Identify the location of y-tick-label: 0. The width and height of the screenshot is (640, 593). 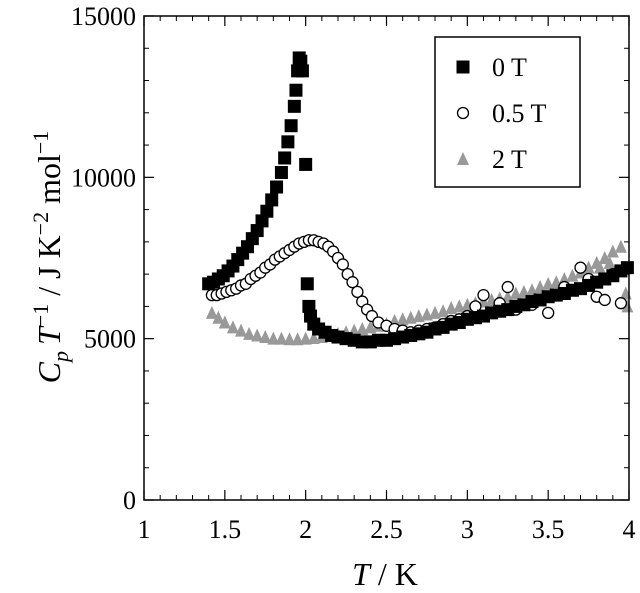
(129, 500).